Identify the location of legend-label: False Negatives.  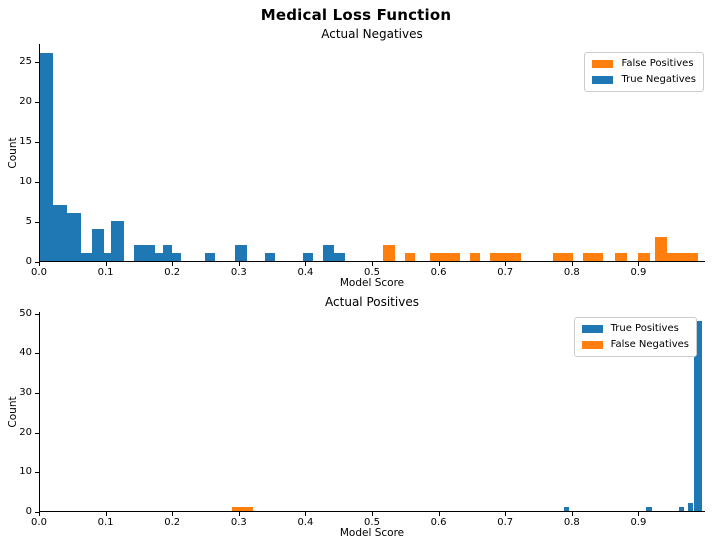
(649, 344).